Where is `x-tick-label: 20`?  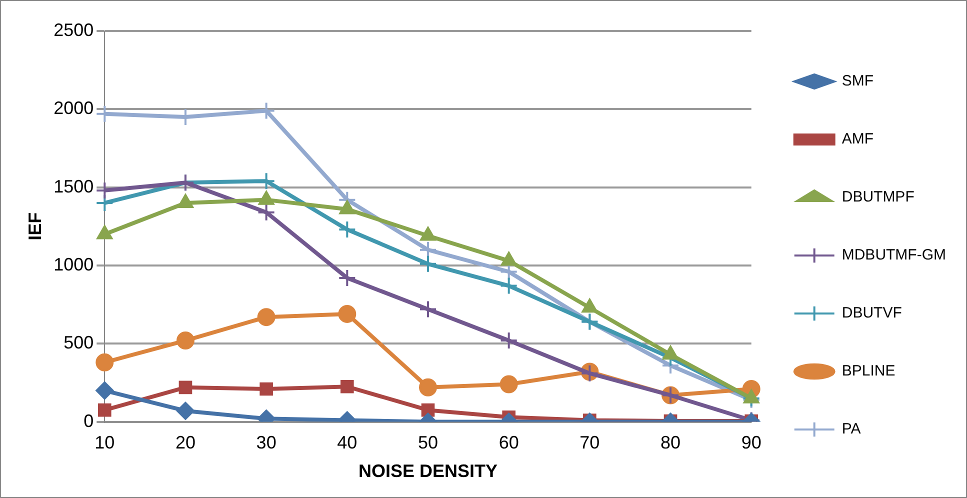
x-tick-label: 20 is located at coordinates (185, 442).